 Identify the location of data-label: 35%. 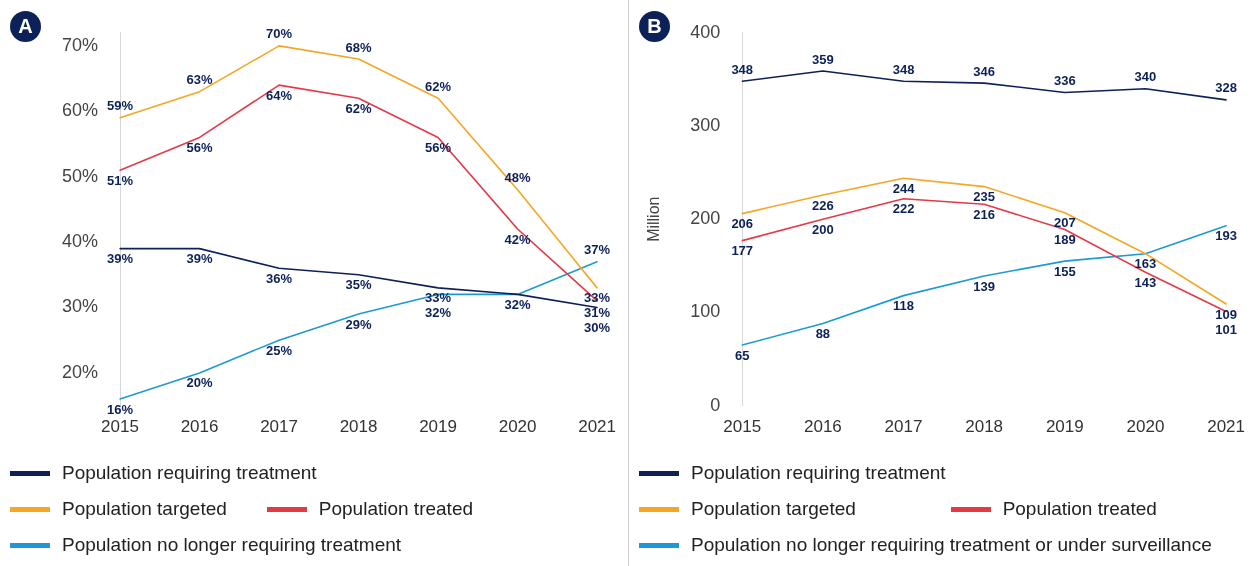
(358, 285).